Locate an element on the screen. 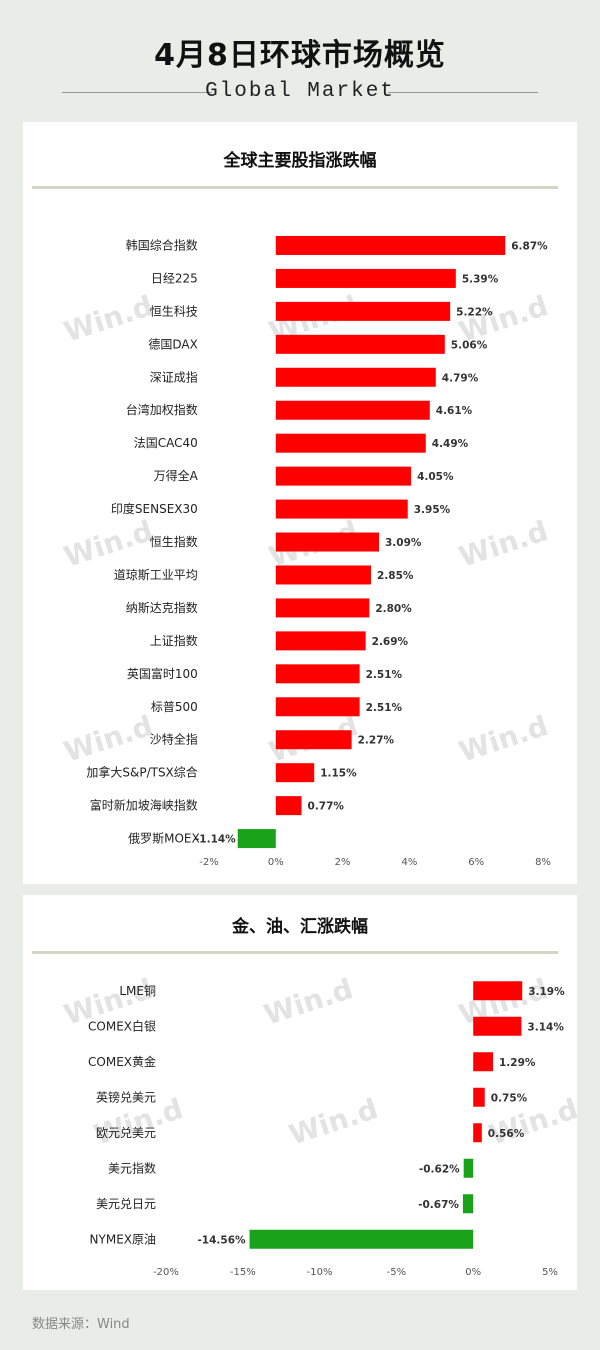  commodity-category-label: NYMEX原油 is located at coordinates (123, 1239).